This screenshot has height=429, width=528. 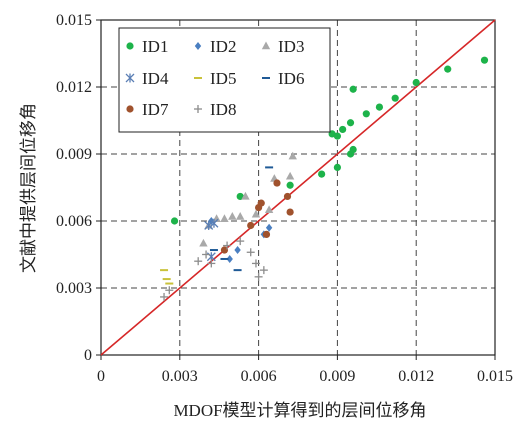 What do you see at coordinates (291, 78) in the screenshot?
I see `legend-label-id6: ID6` at bounding box center [291, 78].